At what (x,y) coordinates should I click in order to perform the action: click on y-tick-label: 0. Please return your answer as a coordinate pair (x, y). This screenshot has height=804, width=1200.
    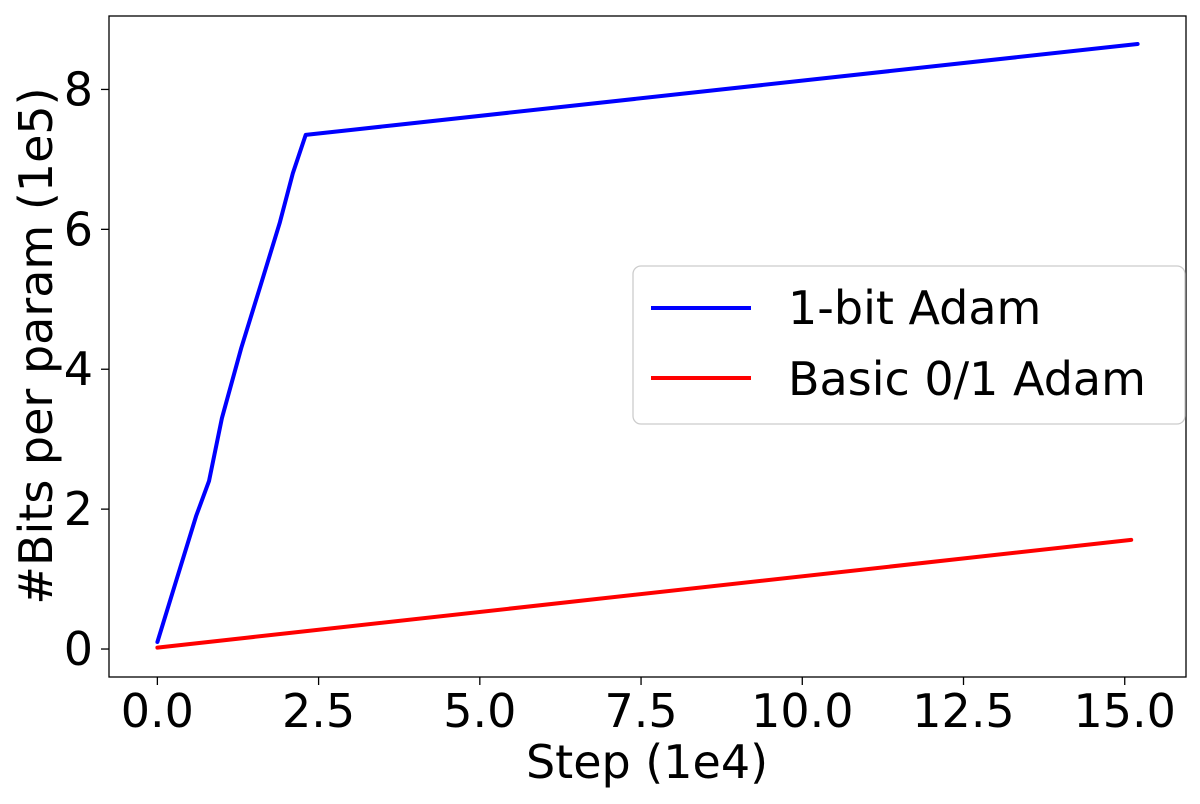
    Looking at the image, I should click on (78, 649).